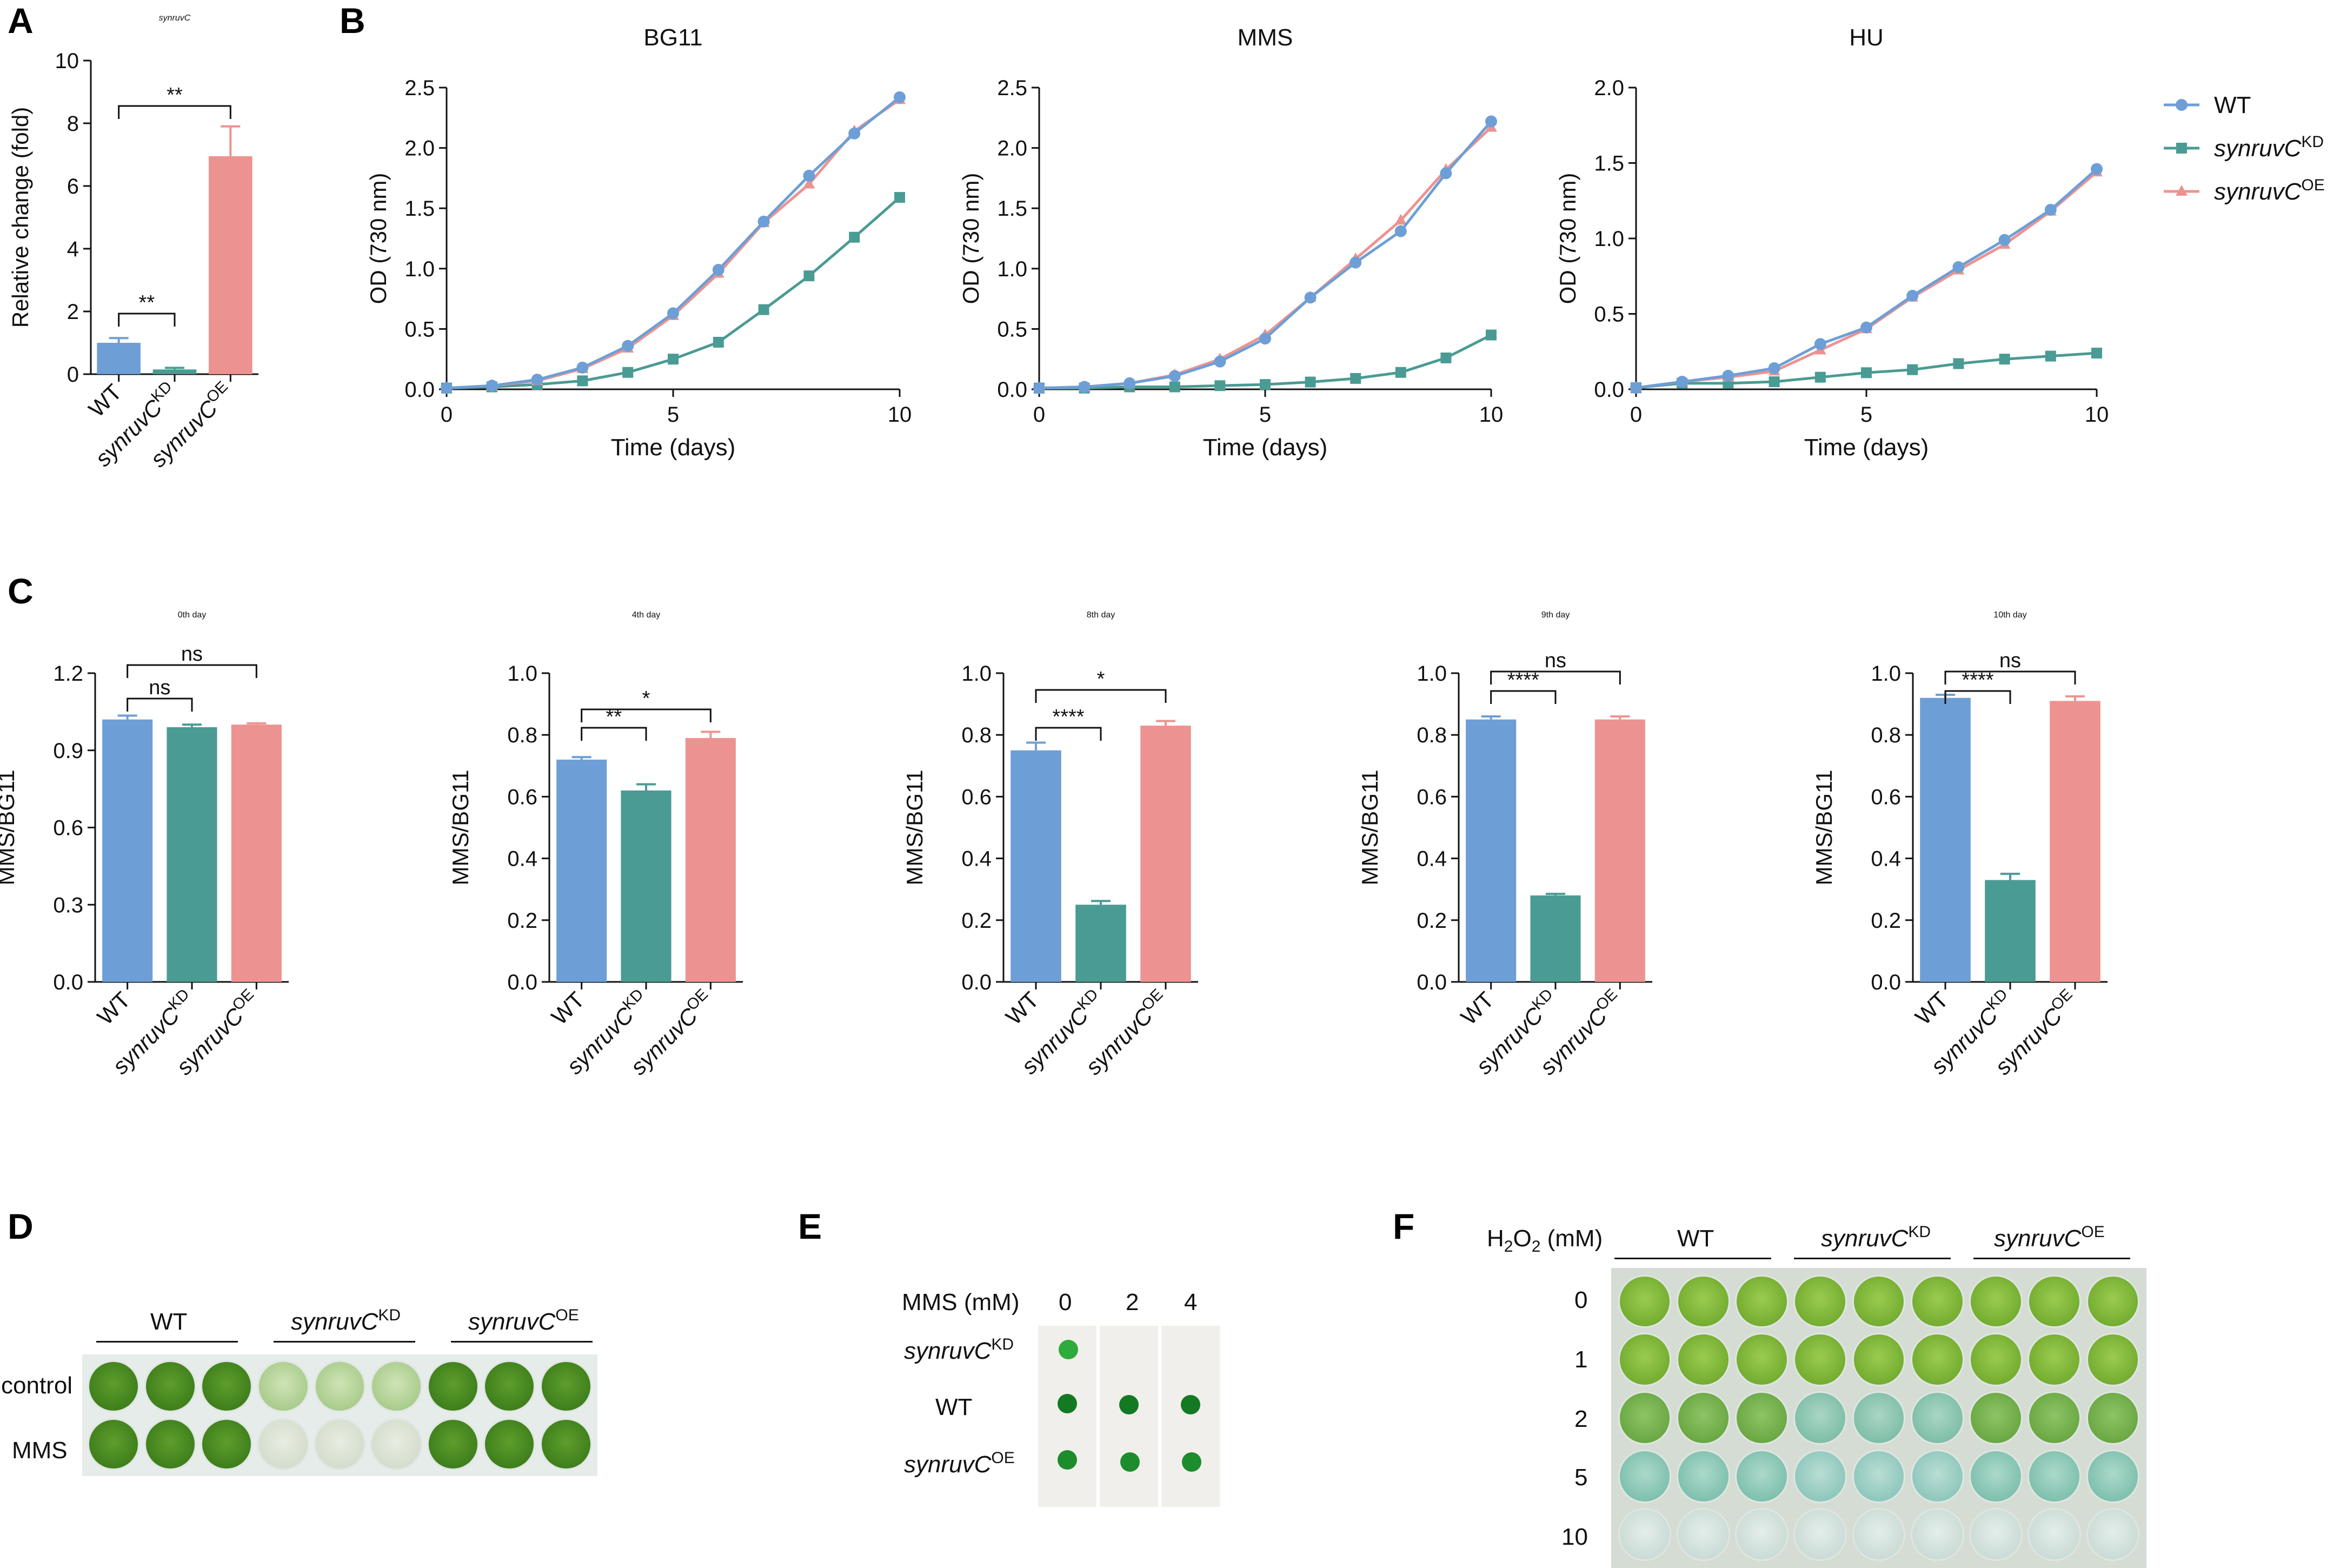 The image size is (2340, 1568). What do you see at coordinates (21, 1226) in the screenshot?
I see `panel-label-d: D` at bounding box center [21, 1226].